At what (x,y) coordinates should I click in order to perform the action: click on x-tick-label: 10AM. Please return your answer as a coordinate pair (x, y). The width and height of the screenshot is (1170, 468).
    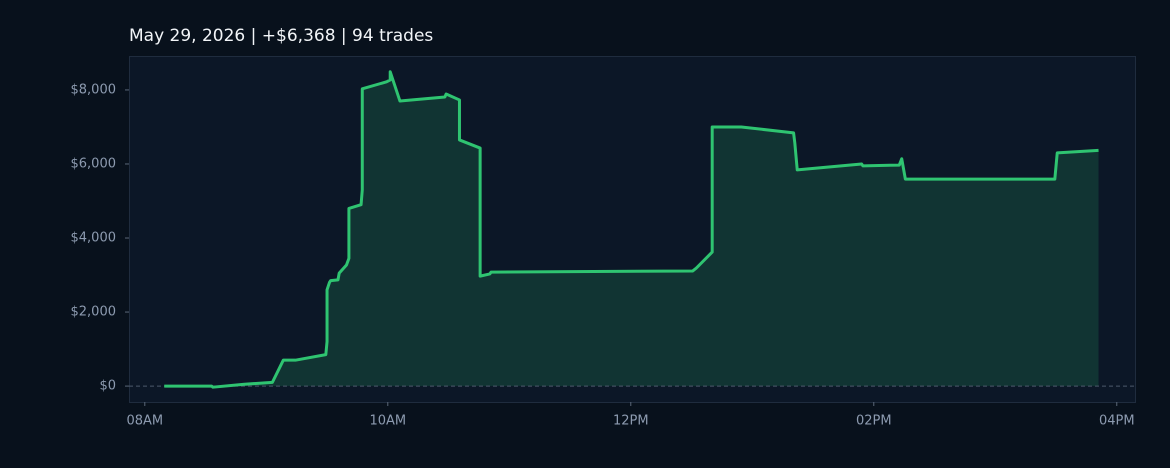
    Looking at the image, I should click on (387, 421).